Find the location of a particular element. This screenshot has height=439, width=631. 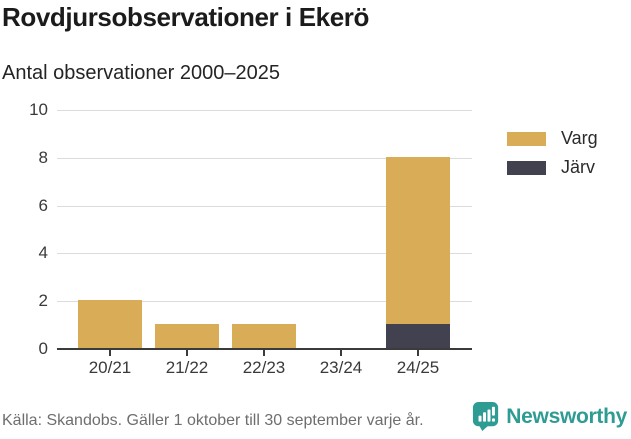

y-axis-label-6: 6 is located at coordinates (43, 205).